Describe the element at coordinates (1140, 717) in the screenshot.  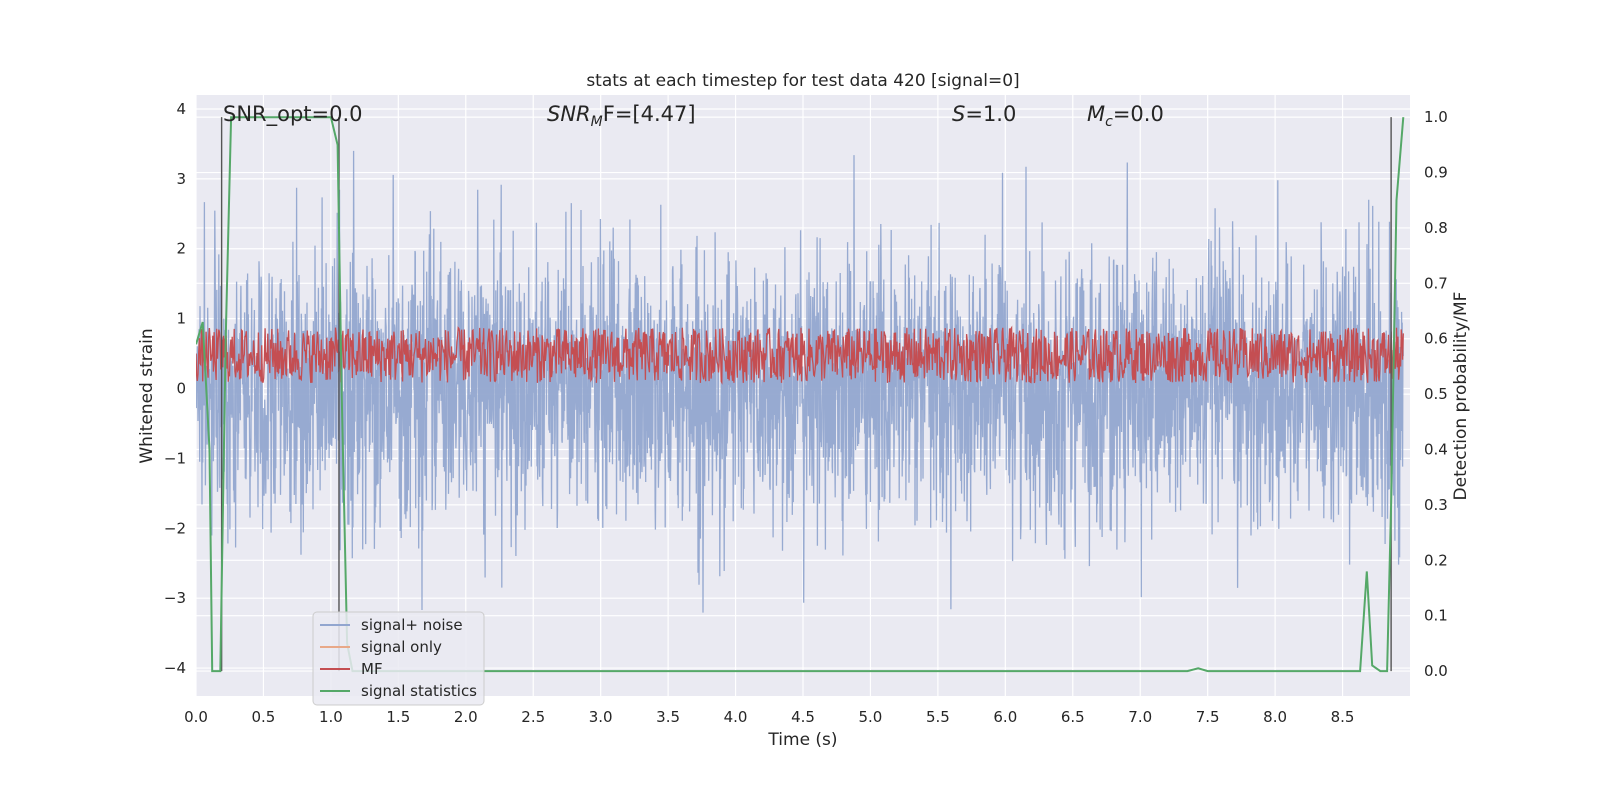
I see `x-tick-label: 7.0` at that location.